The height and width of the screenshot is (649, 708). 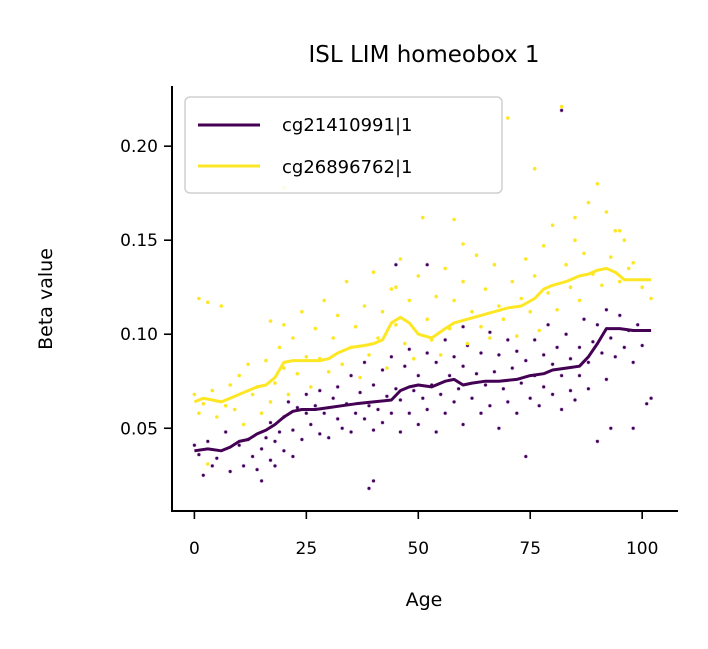 I want to click on x-tick-label: 0, so click(x=194, y=549).